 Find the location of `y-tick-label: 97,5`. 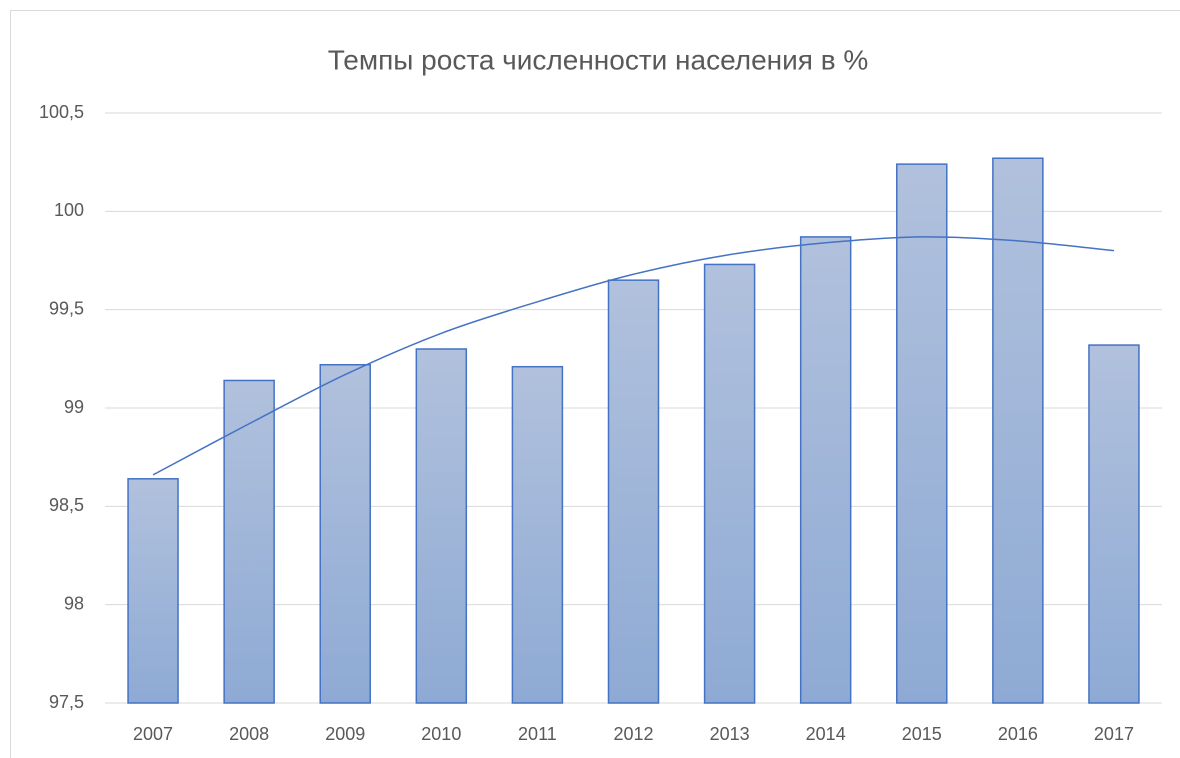

y-tick-label: 97,5 is located at coordinates (66, 702).